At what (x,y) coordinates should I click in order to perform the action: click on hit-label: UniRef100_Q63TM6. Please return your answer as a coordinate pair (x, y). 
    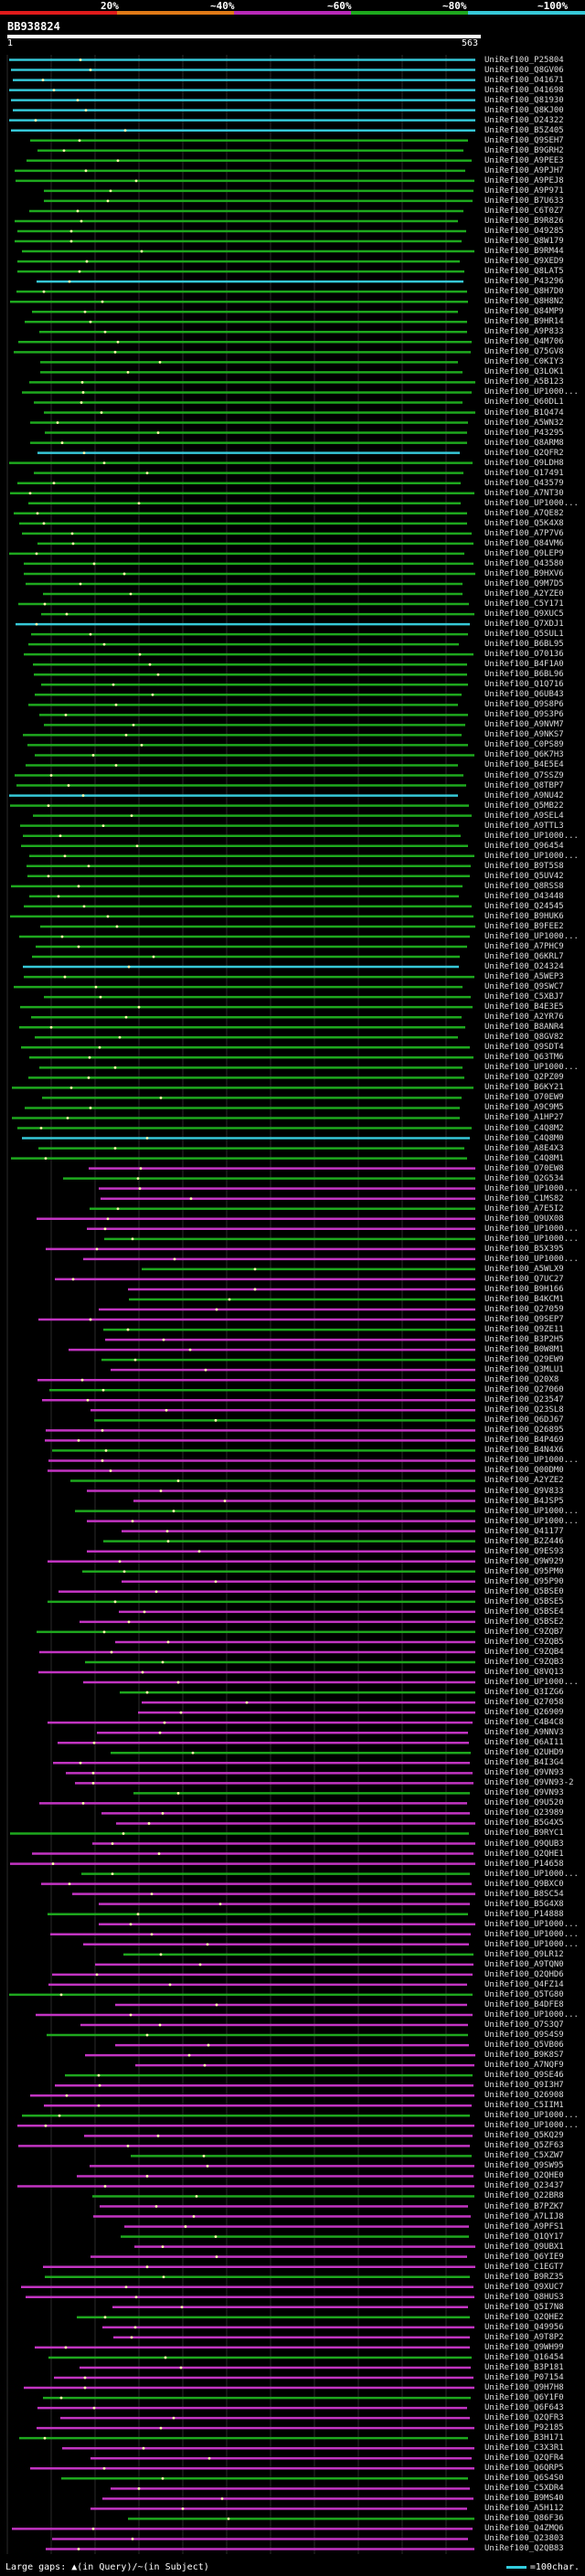
    Looking at the image, I should click on (524, 1058).